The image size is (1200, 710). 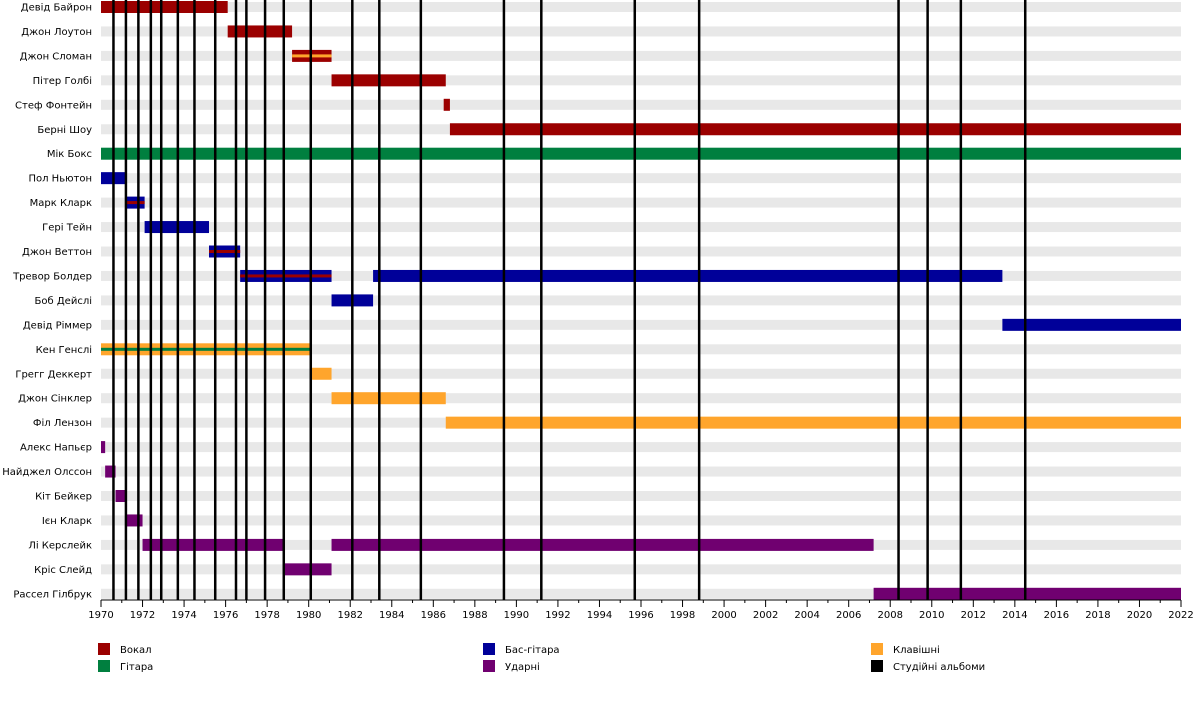 I want to click on x-tick-label: 2016, so click(x=1056, y=615).